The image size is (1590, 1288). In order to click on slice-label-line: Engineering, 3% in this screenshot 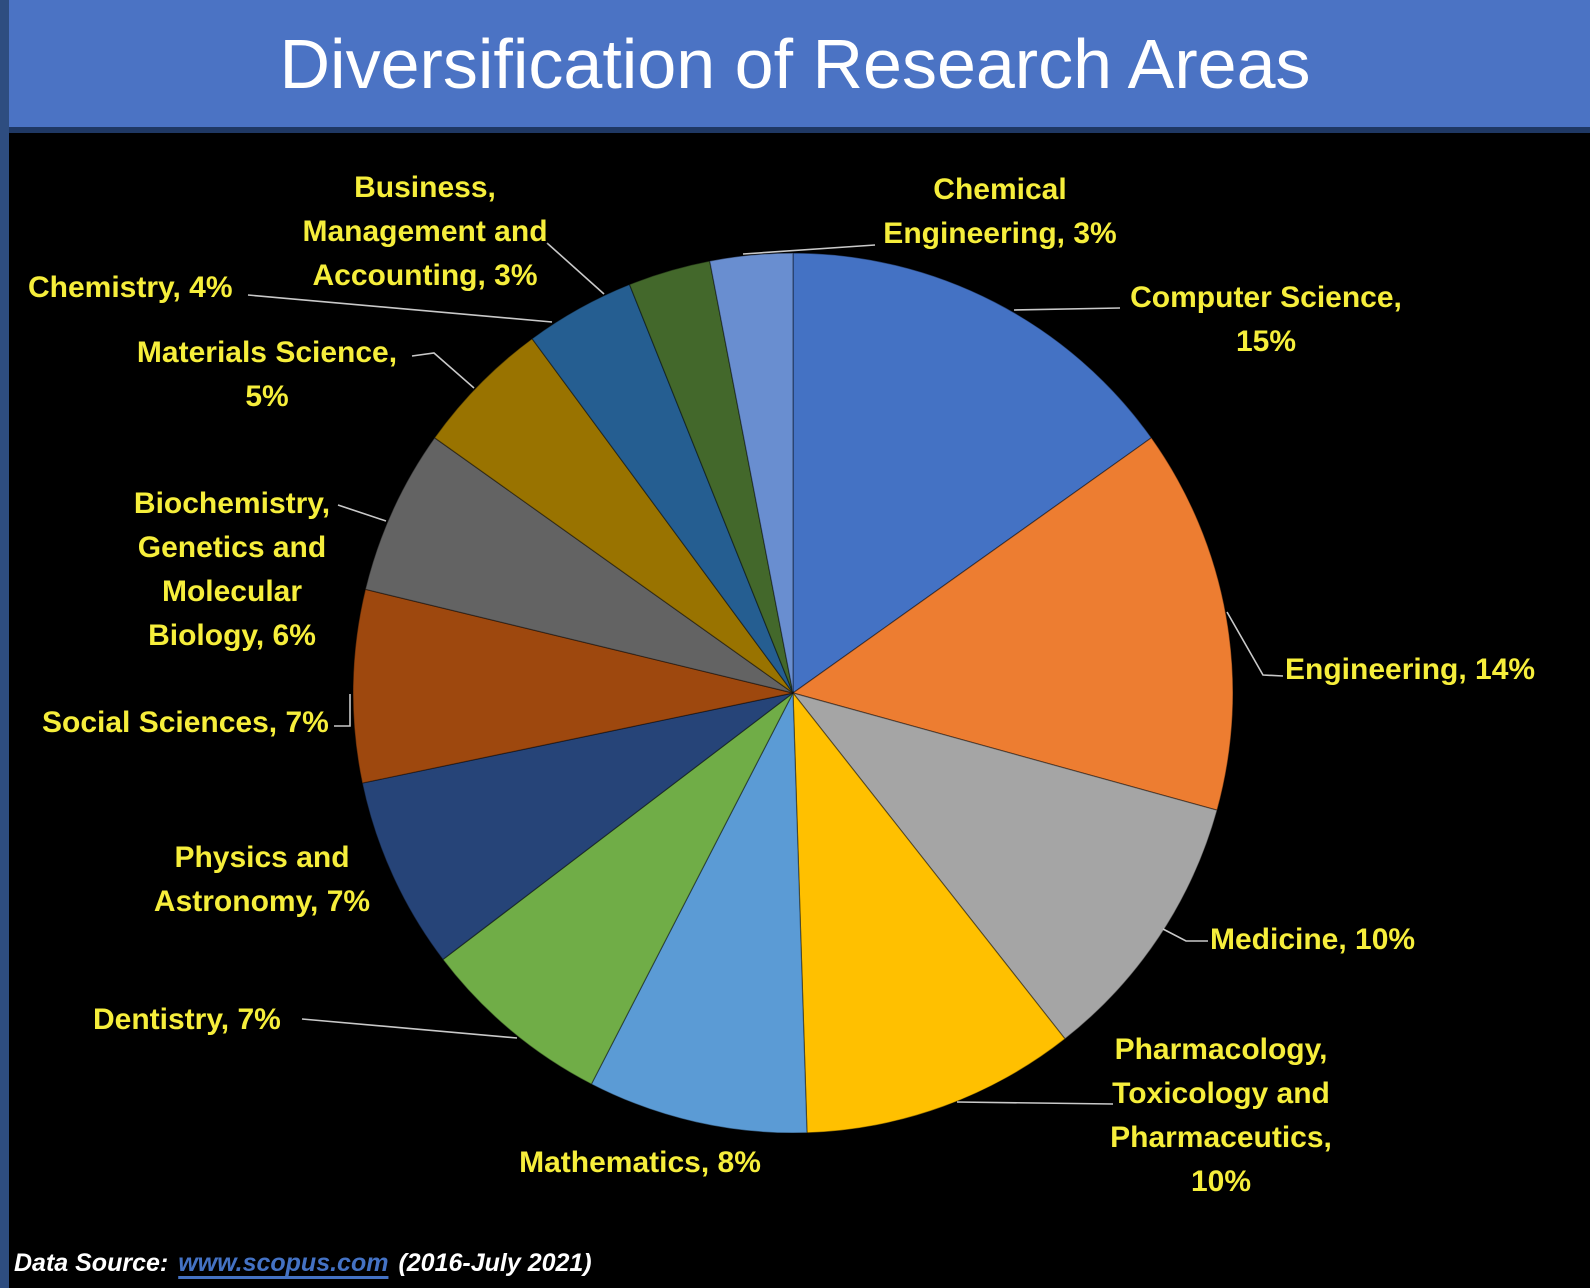, I will do `click(1000, 233)`.